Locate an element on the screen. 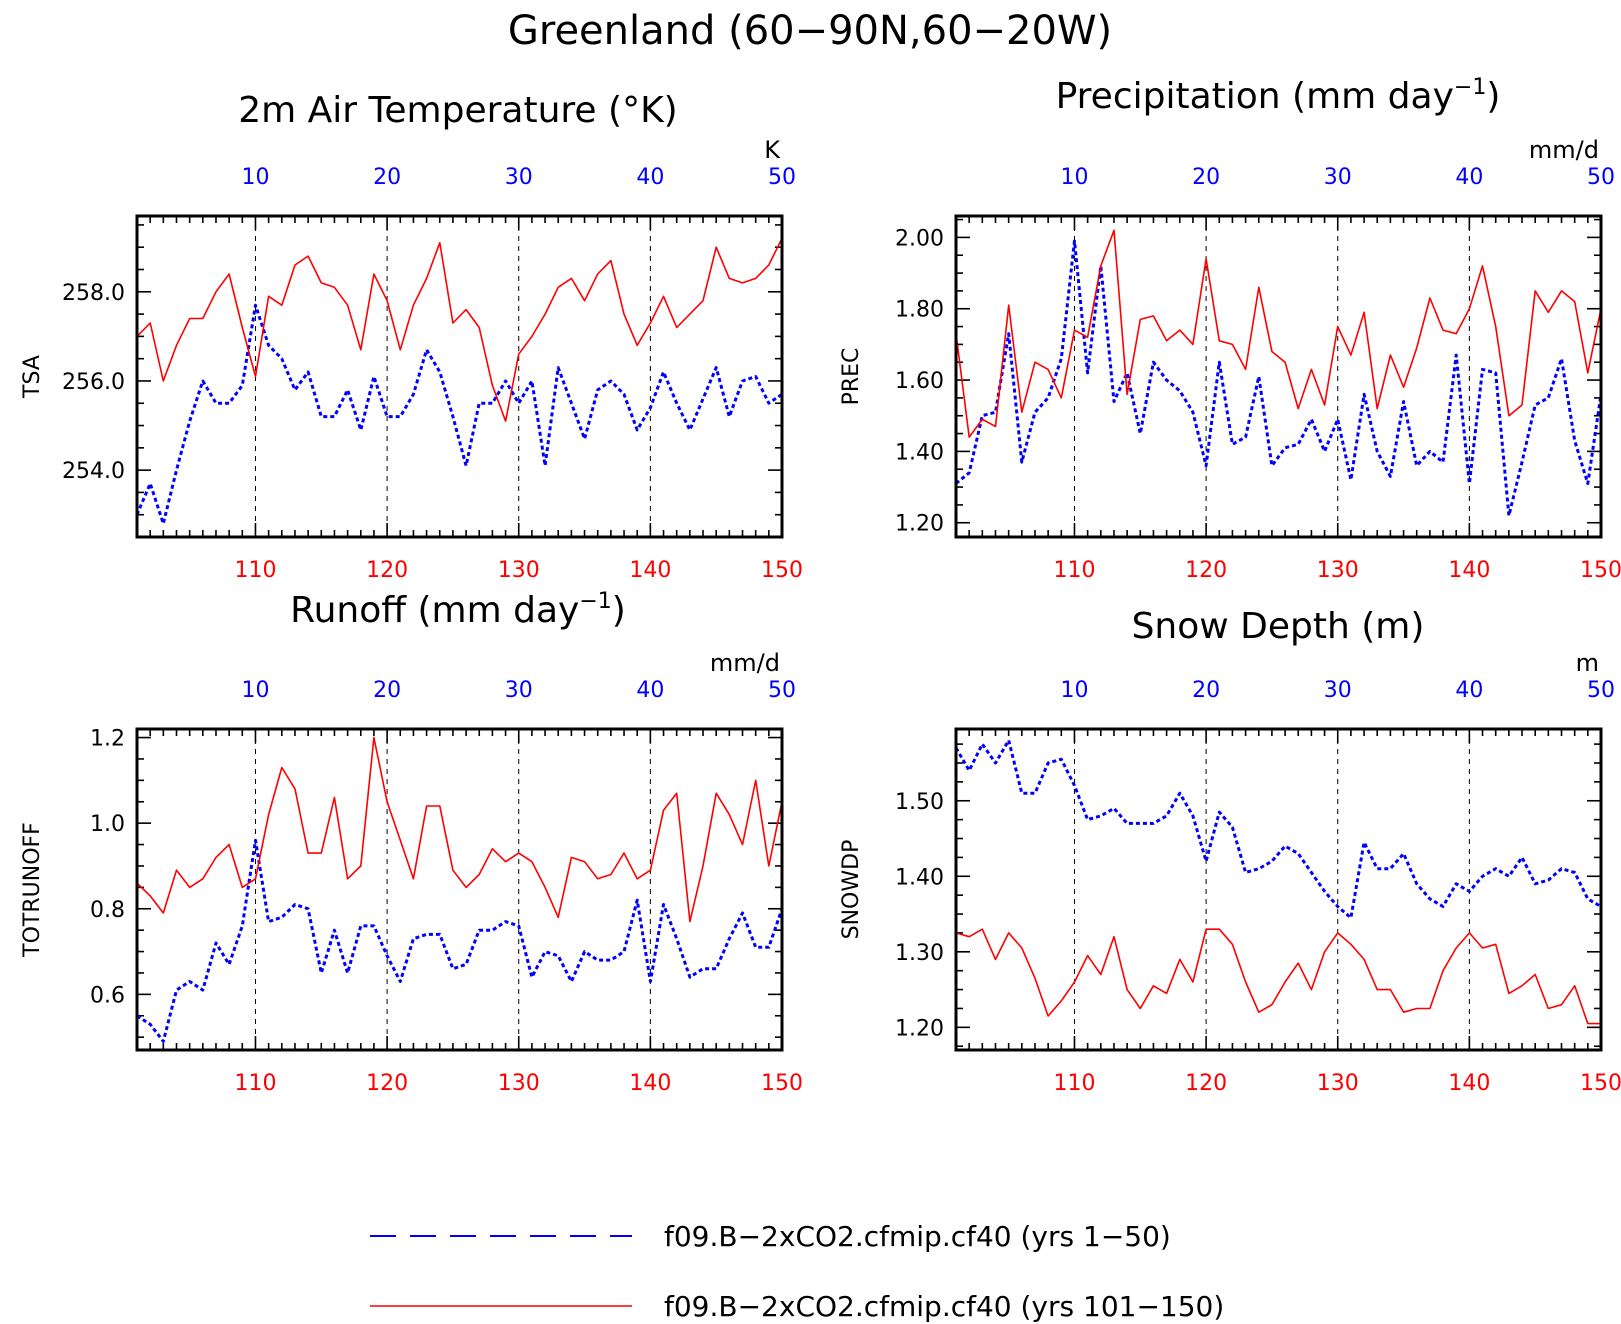  y-tick-label: 2.00 is located at coordinates (919, 238).